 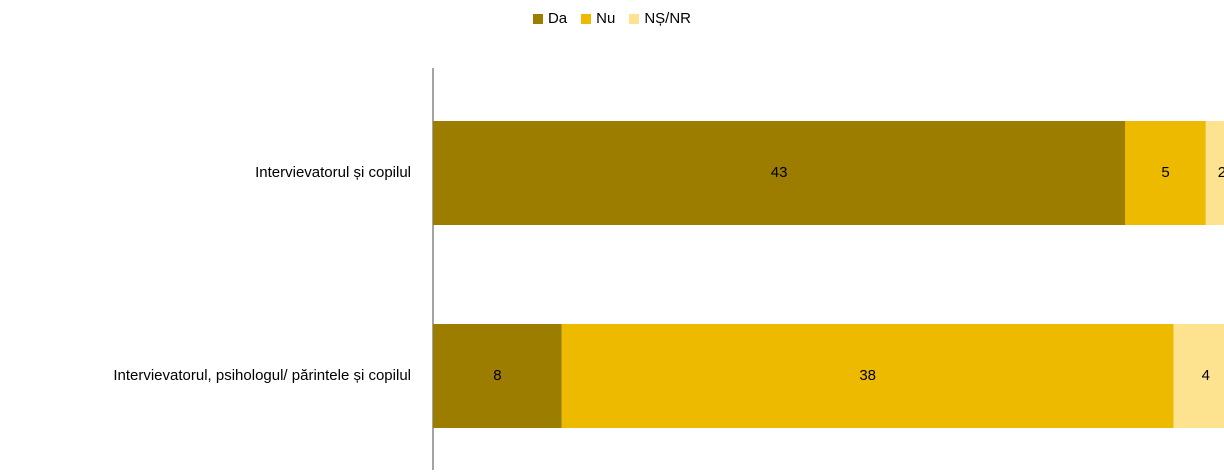 What do you see at coordinates (1221, 172) in the screenshot?
I see `data-label: 2` at bounding box center [1221, 172].